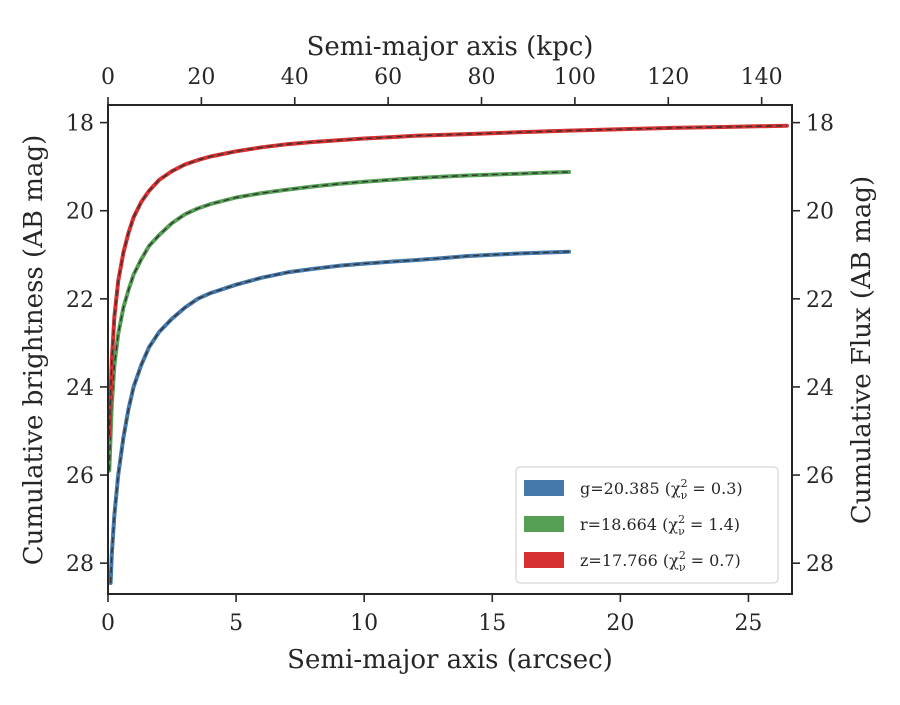  What do you see at coordinates (820, 564) in the screenshot?
I see `y-right-tick-label: 28` at bounding box center [820, 564].